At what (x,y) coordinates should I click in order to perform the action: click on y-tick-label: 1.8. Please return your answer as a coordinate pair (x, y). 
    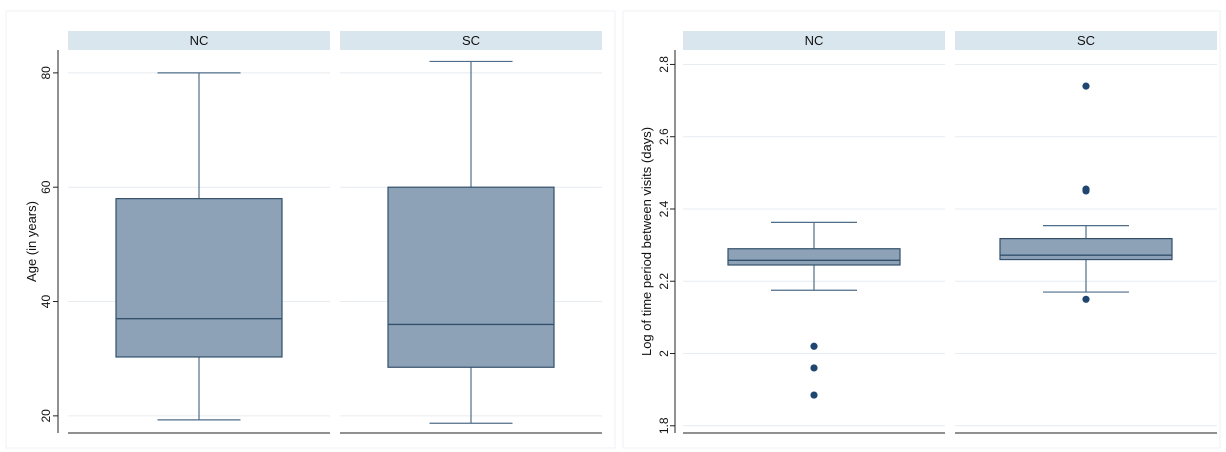
    Looking at the image, I should click on (664, 425).